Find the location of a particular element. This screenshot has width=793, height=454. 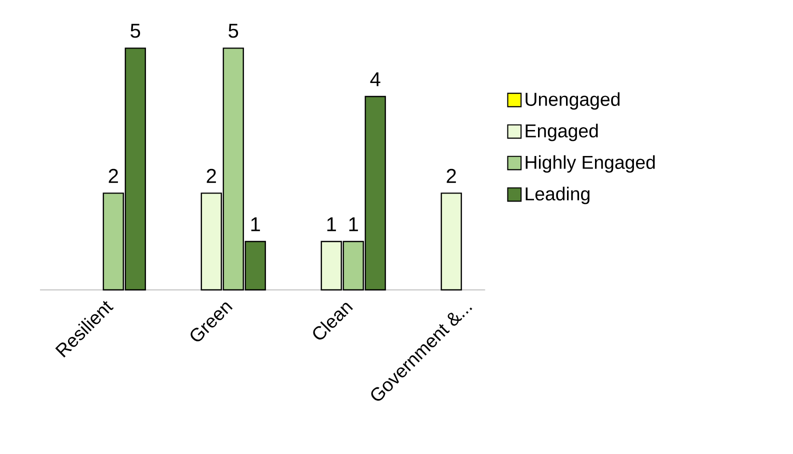

data-label: 4 is located at coordinates (375, 79).